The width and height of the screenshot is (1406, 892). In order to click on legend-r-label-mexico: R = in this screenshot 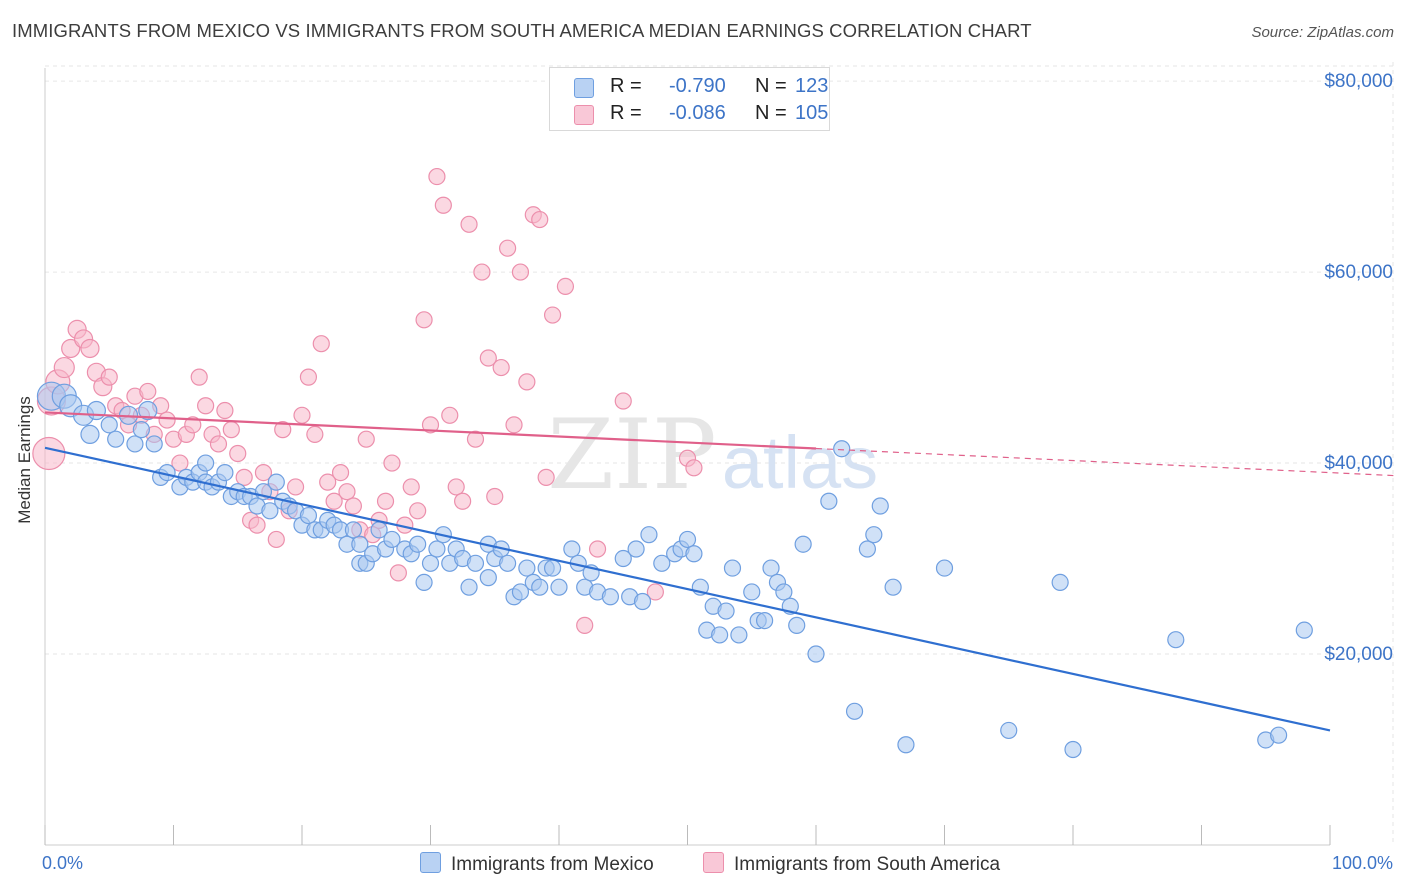, I will do `click(626, 86)`.